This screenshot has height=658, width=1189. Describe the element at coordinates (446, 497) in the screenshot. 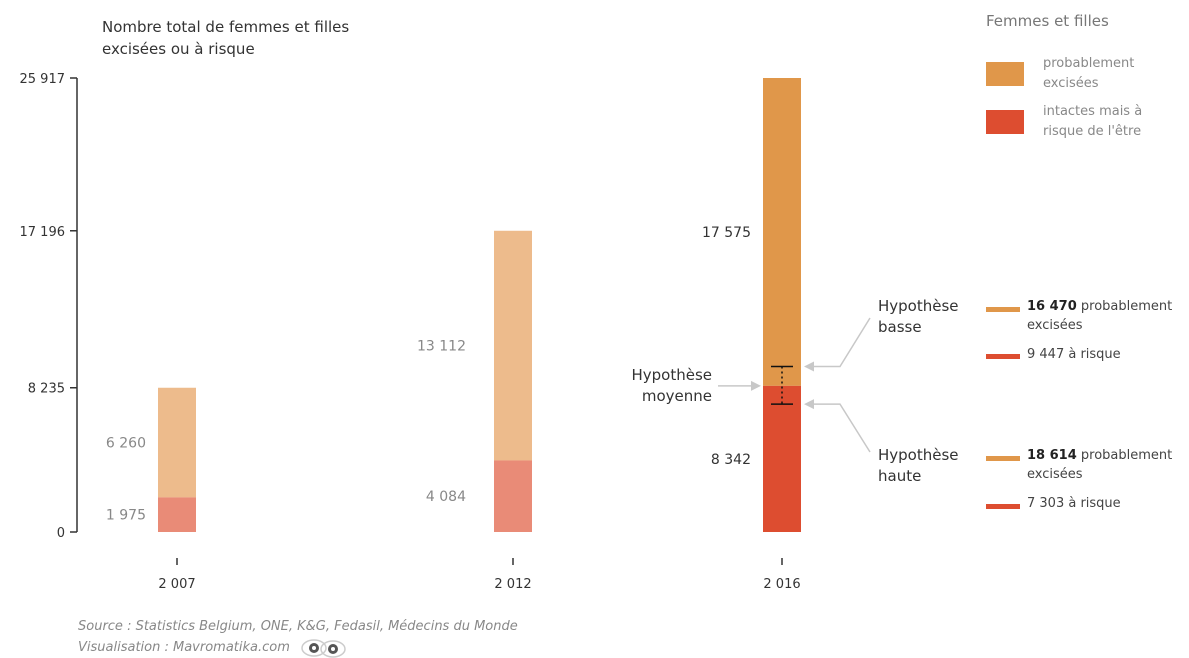

I see `data-label-risk: 4 084` at that location.